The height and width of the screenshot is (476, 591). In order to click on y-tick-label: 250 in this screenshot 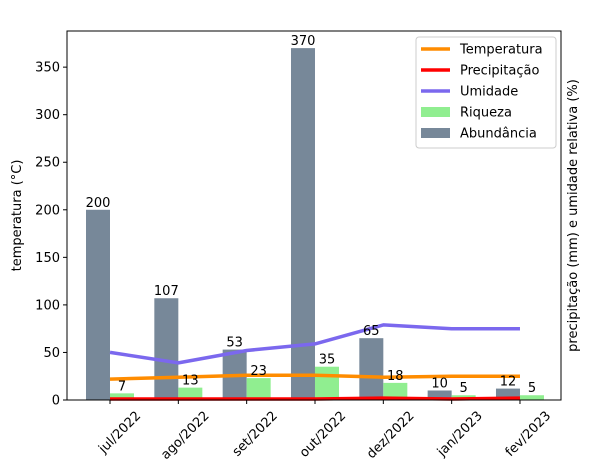, I will do `click(47, 163)`.